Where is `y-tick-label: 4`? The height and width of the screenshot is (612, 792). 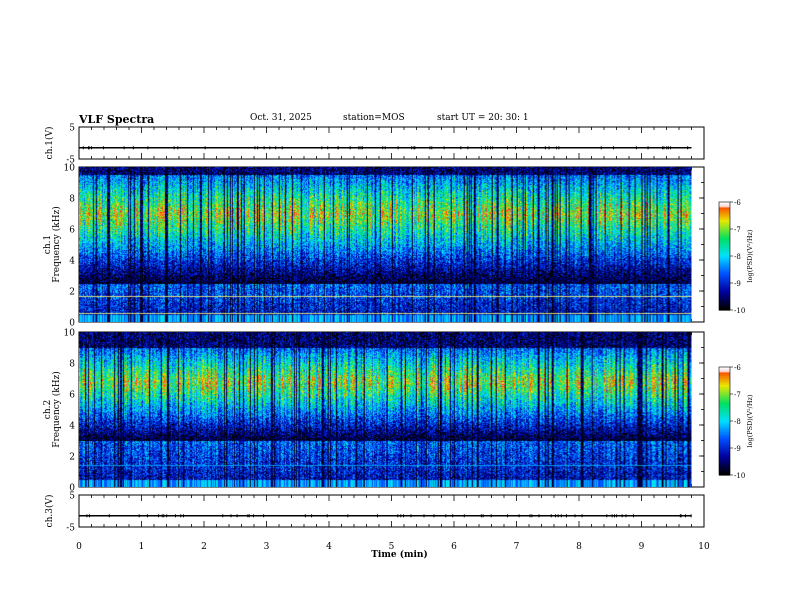 y-tick-label: 4 is located at coordinates (72, 262).